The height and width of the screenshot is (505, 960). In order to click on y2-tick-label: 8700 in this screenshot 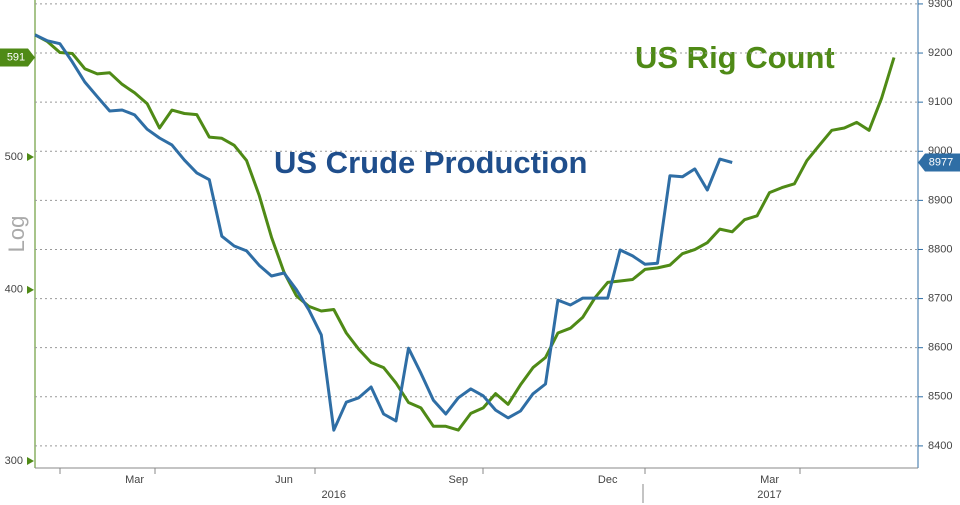, I will do `click(940, 298)`.